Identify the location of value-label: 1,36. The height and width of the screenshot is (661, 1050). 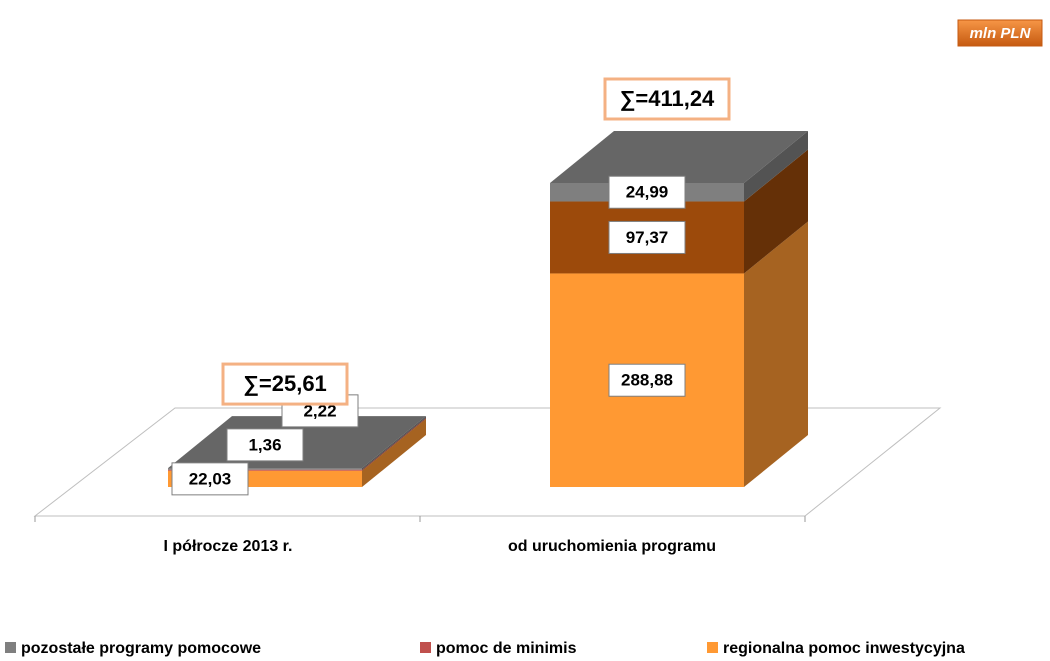
(264, 444).